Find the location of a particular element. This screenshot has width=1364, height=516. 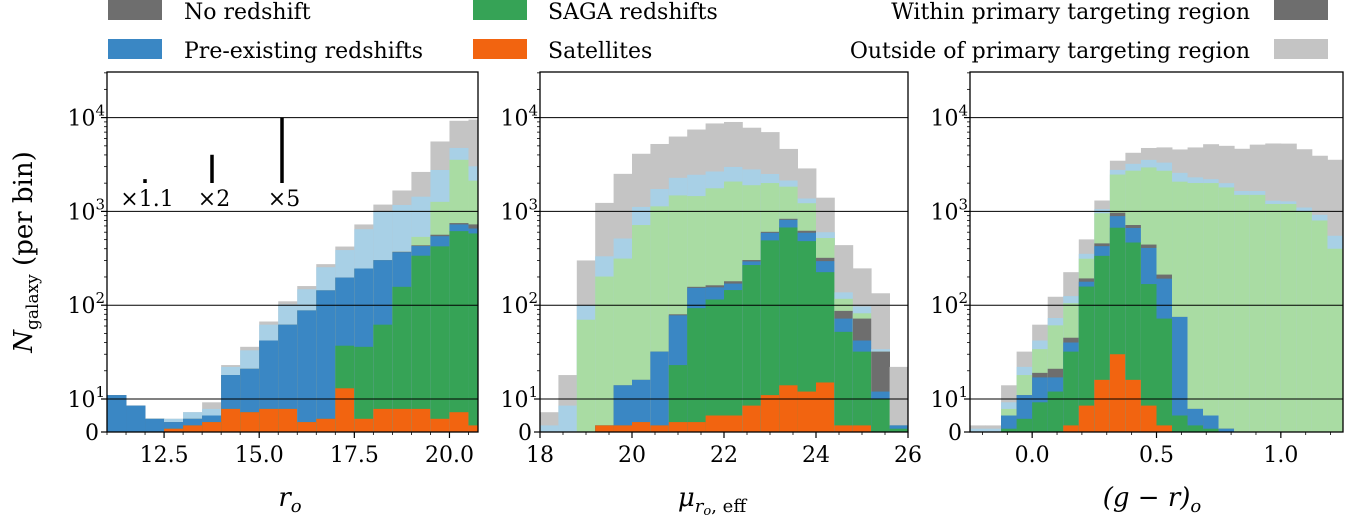

x-tick-label: 24 is located at coordinates (816, 455).